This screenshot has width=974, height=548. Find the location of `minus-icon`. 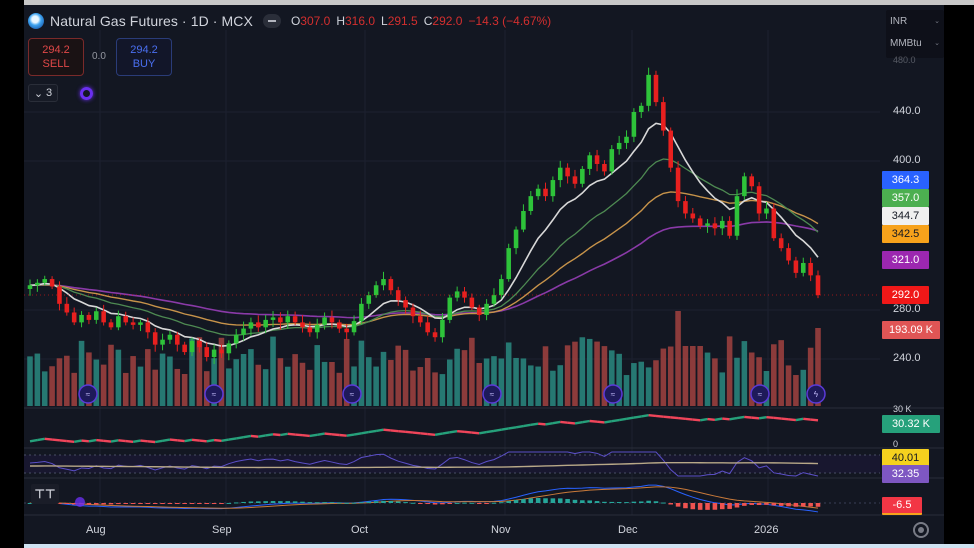

minus-icon is located at coordinates (271, 21).